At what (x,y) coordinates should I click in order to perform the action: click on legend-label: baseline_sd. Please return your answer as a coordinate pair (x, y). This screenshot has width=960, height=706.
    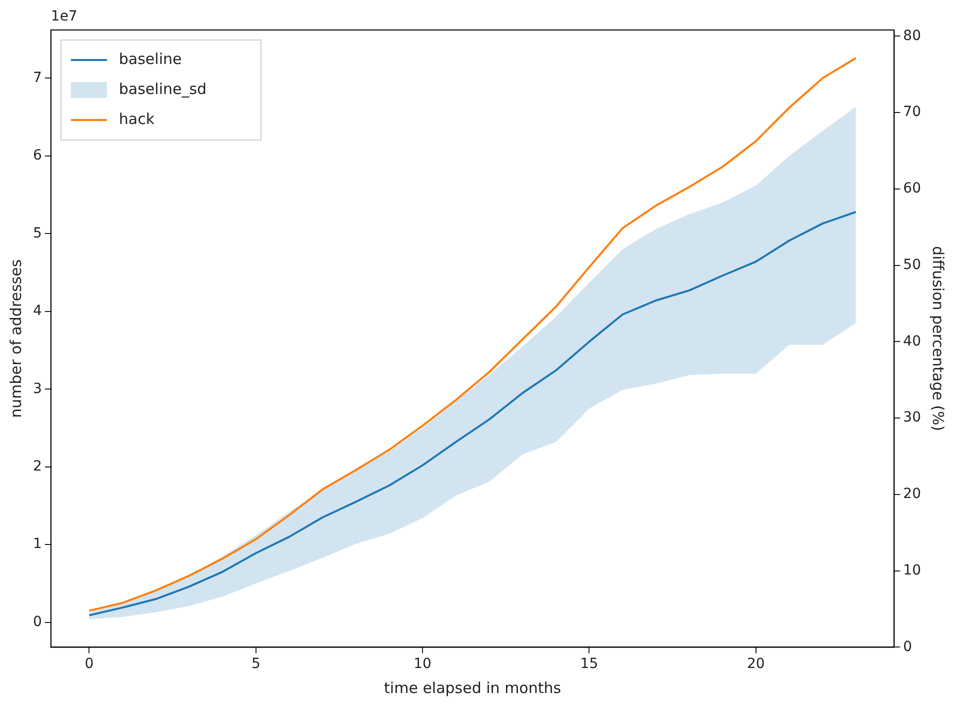
    Looking at the image, I should click on (162, 89).